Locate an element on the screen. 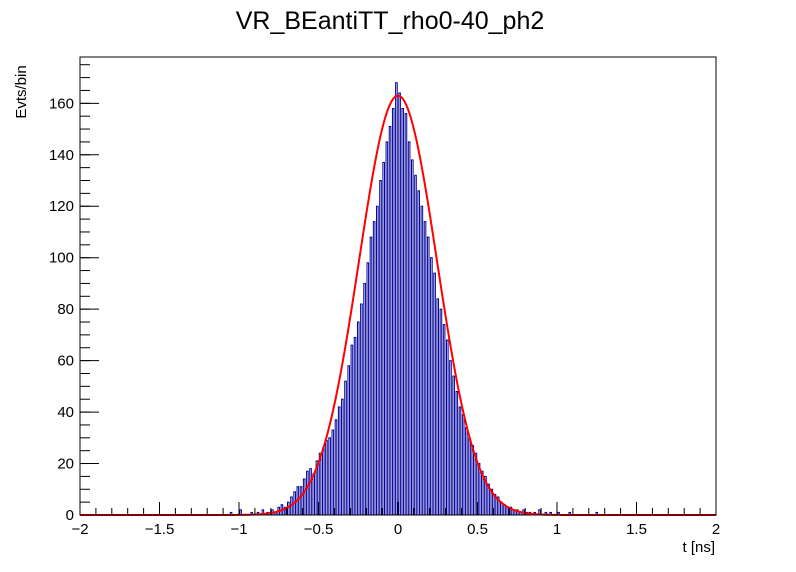  y-tick-label: 60 is located at coordinates (65, 361).